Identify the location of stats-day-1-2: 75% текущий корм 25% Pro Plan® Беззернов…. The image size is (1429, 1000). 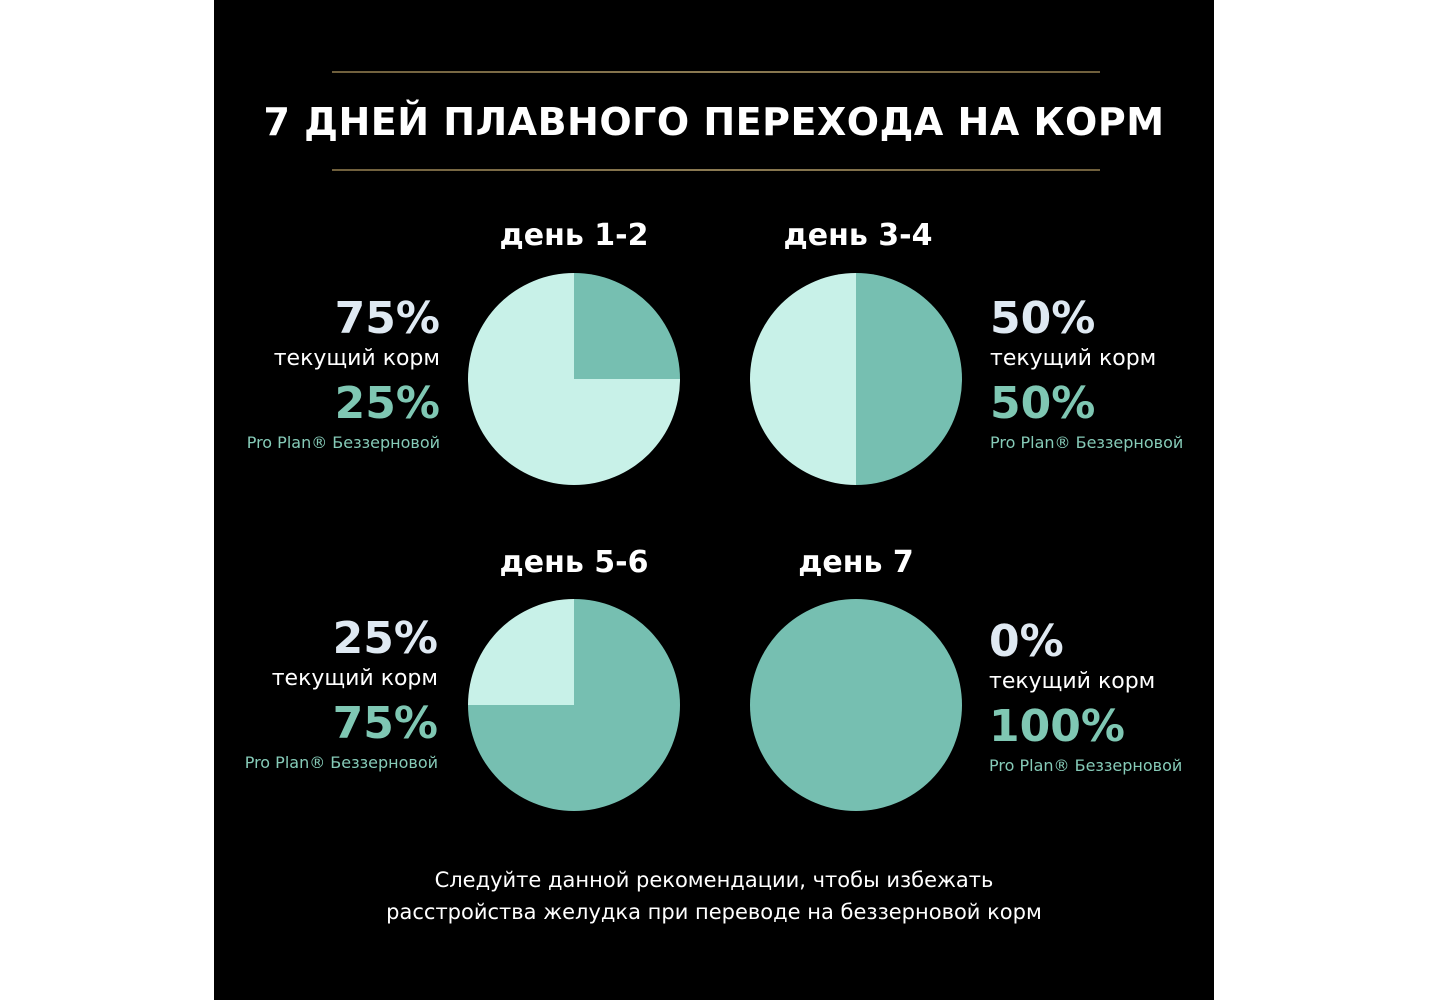
(310, 374).